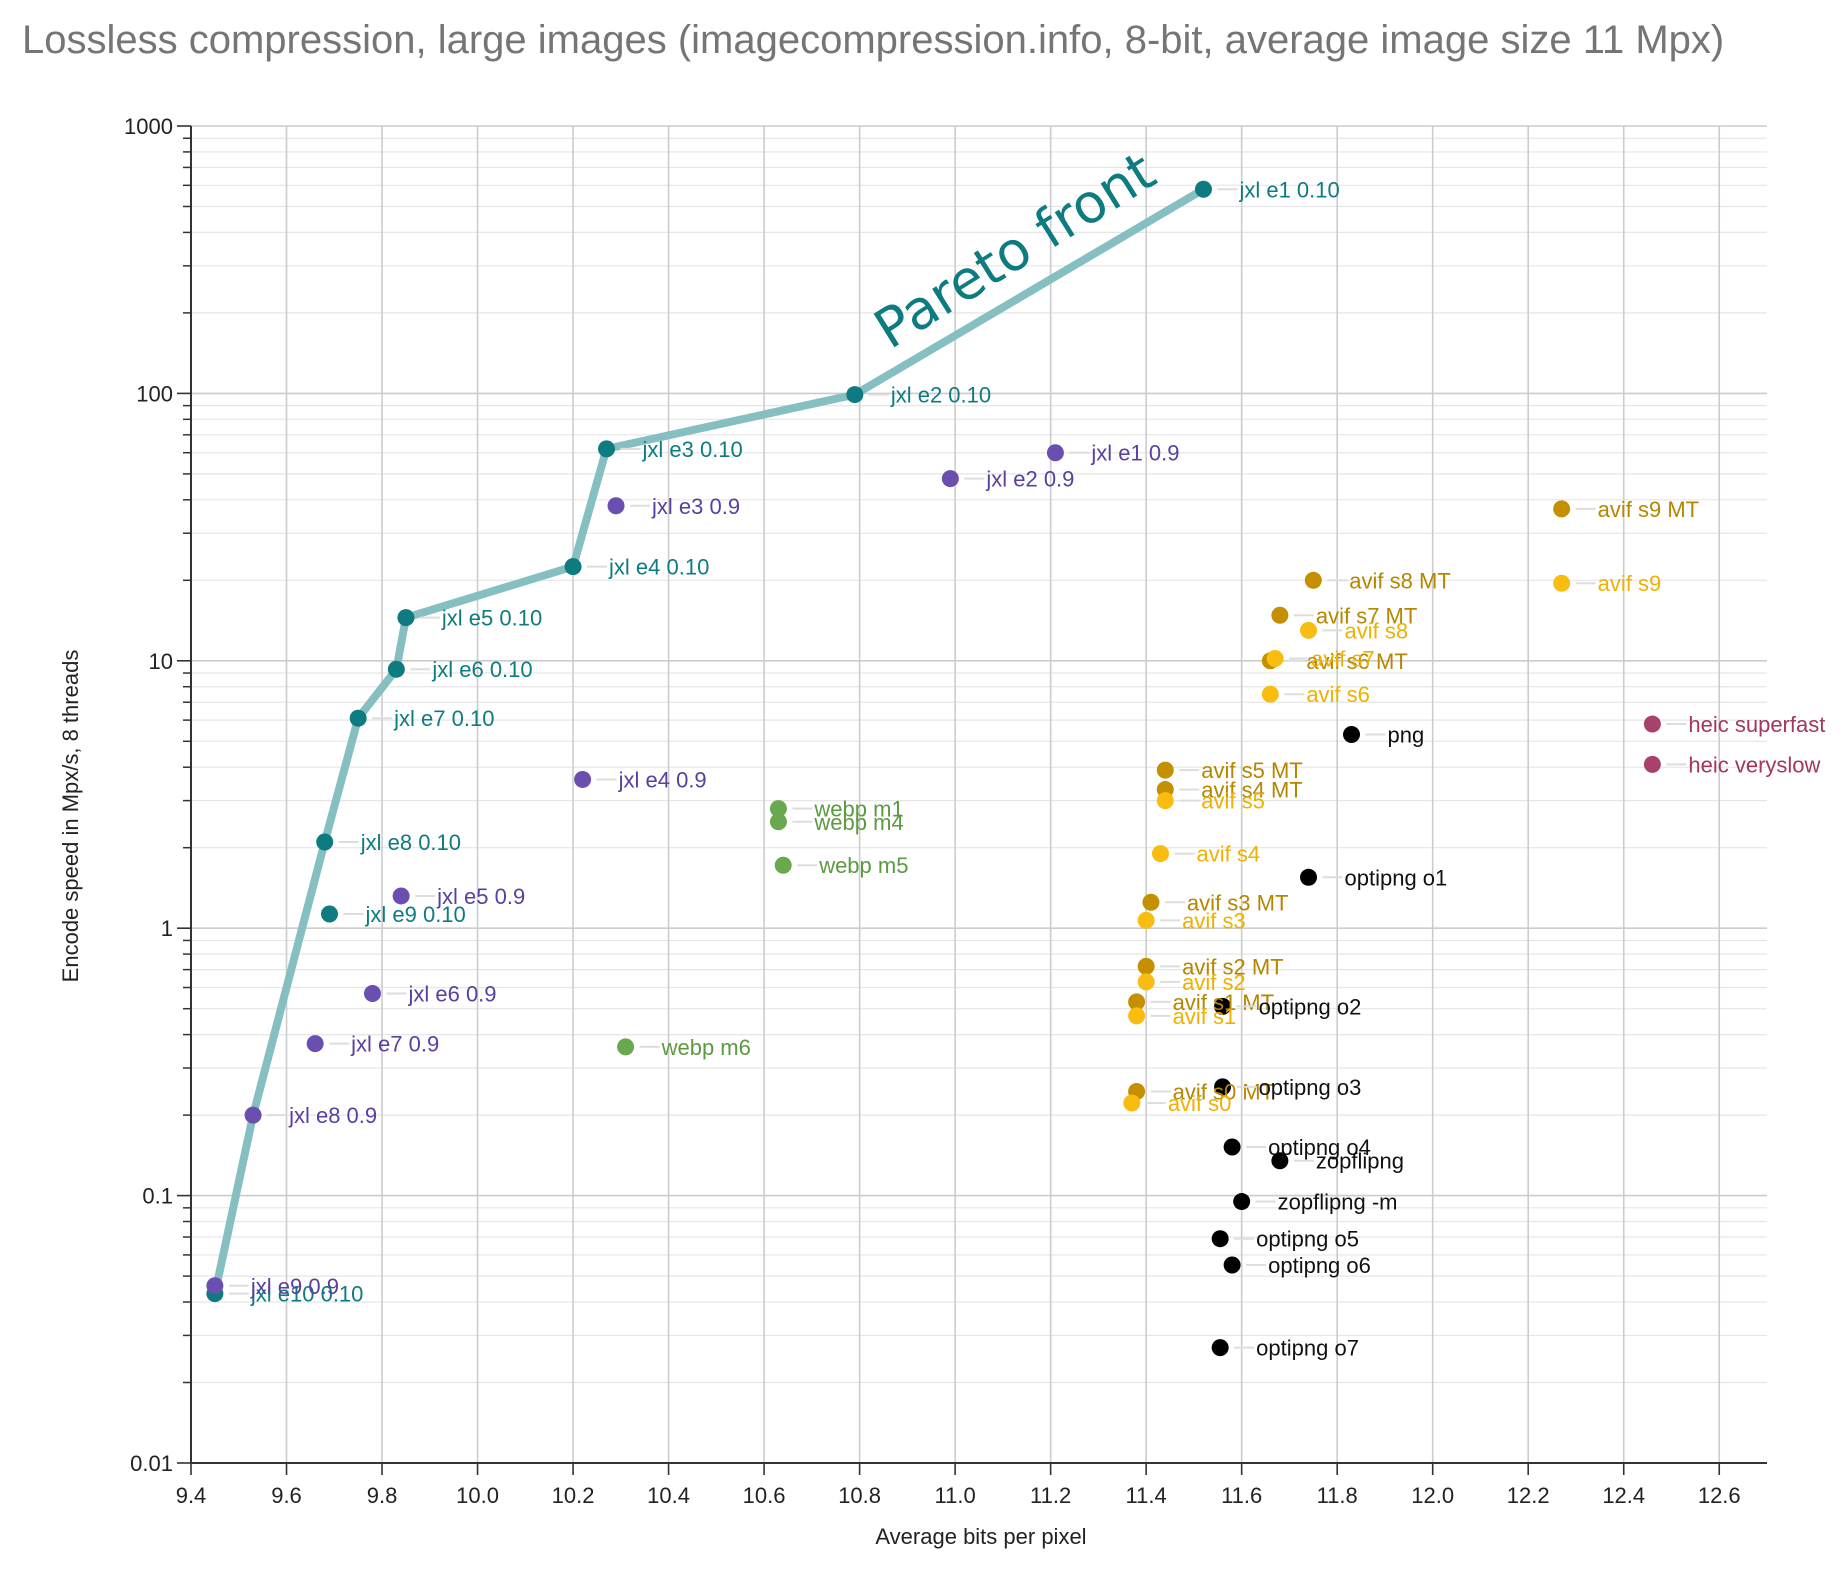 The width and height of the screenshot is (1846, 1596). Describe the element at coordinates (1237, 902) in the screenshot. I see `data-label: avif s3 MT` at that location.